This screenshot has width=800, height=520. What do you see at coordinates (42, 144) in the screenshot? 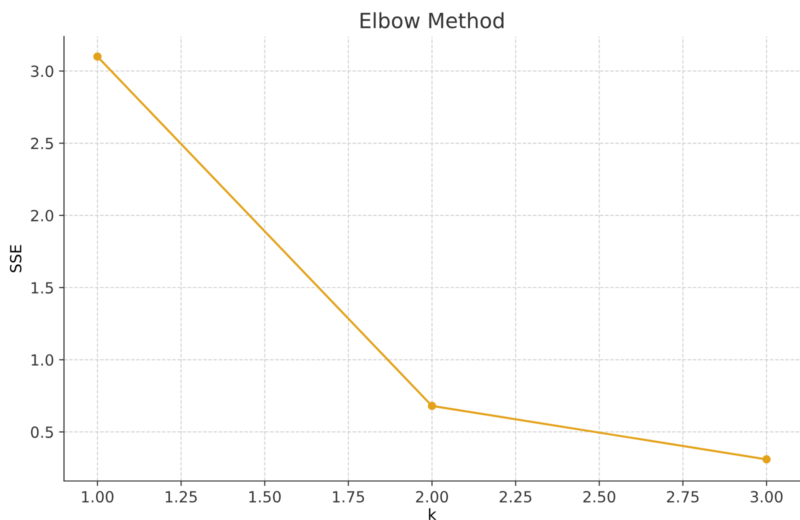
I see `y-tick-label: 2.5` at bounding box center [42, 144].